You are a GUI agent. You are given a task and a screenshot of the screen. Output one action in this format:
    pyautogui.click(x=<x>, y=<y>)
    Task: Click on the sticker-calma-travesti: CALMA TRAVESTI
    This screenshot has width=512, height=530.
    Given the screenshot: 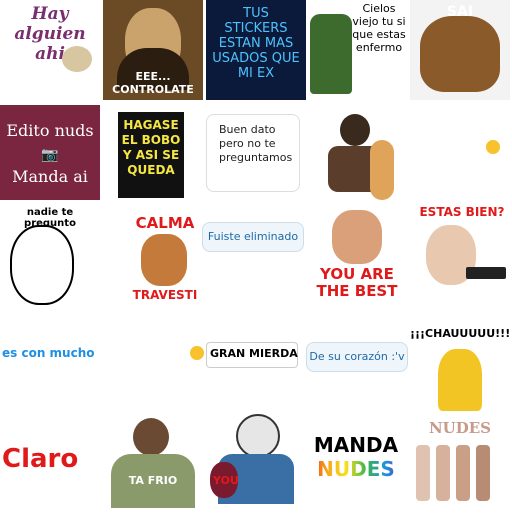 What is the action you would take?
    pyautogui.click(x=165, y=260)
    